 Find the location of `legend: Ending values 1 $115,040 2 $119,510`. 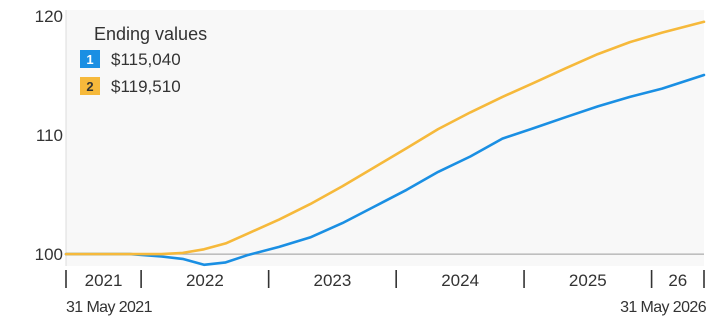

legend: Ending values 1 $115,040 2 $119,510 is located at coordinates (143, 60).